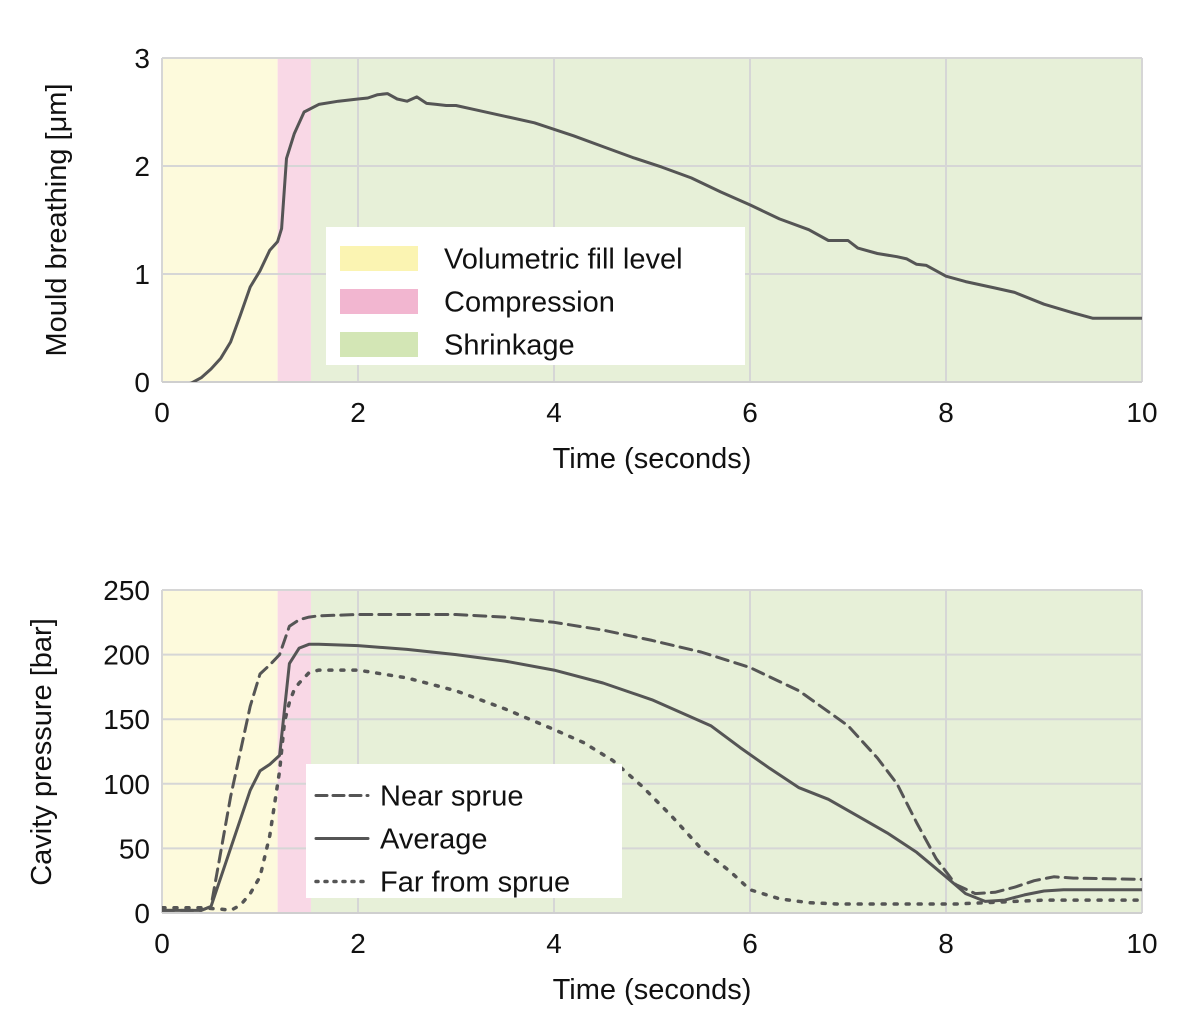  I want to click on y-tick-labels: 0 50 100 150 200 250, so click(126, 752).